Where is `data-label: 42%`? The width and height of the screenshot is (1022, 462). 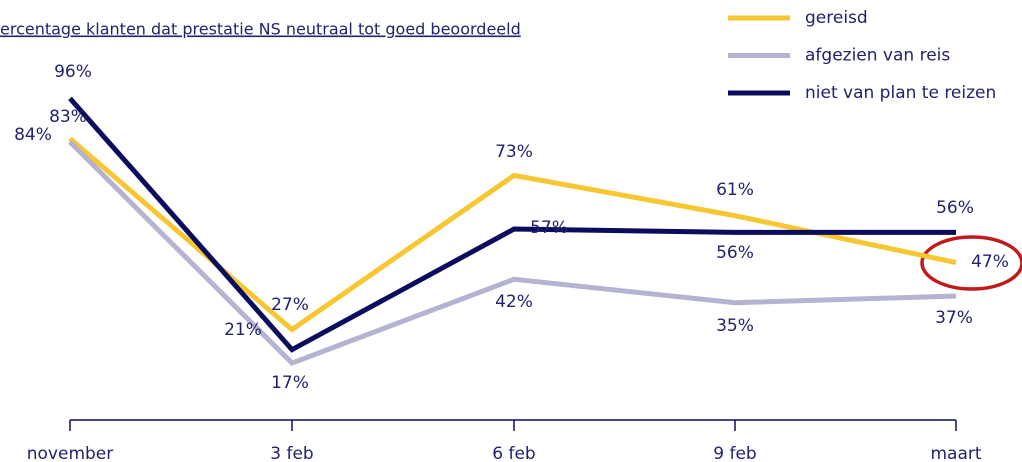
data-label: 42% is located at coordinates (514, 302).